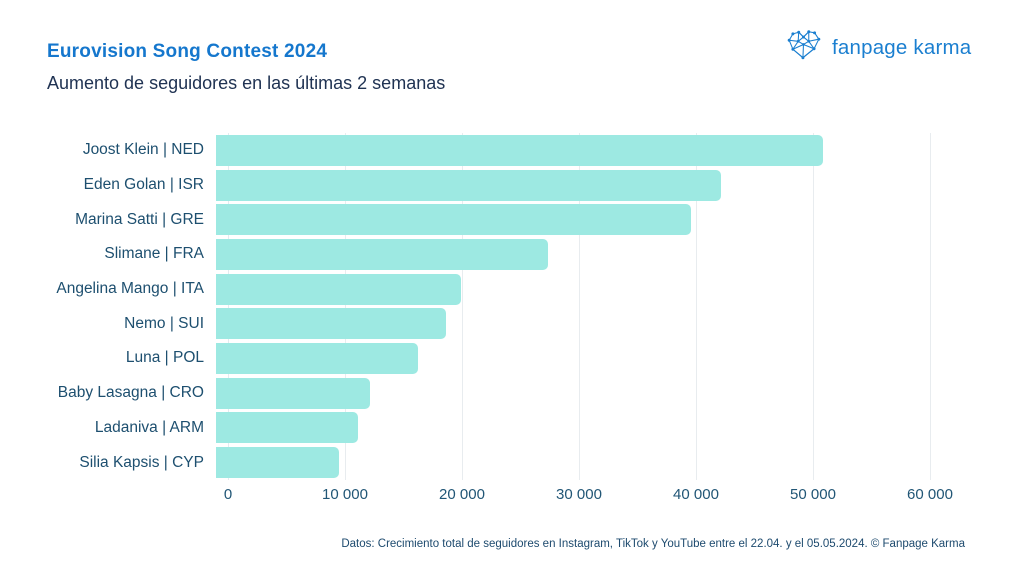 This screenshot has width=1024, height=576. I want to click on category-label: Baby Lasagna | CRO, so click(130, 393).